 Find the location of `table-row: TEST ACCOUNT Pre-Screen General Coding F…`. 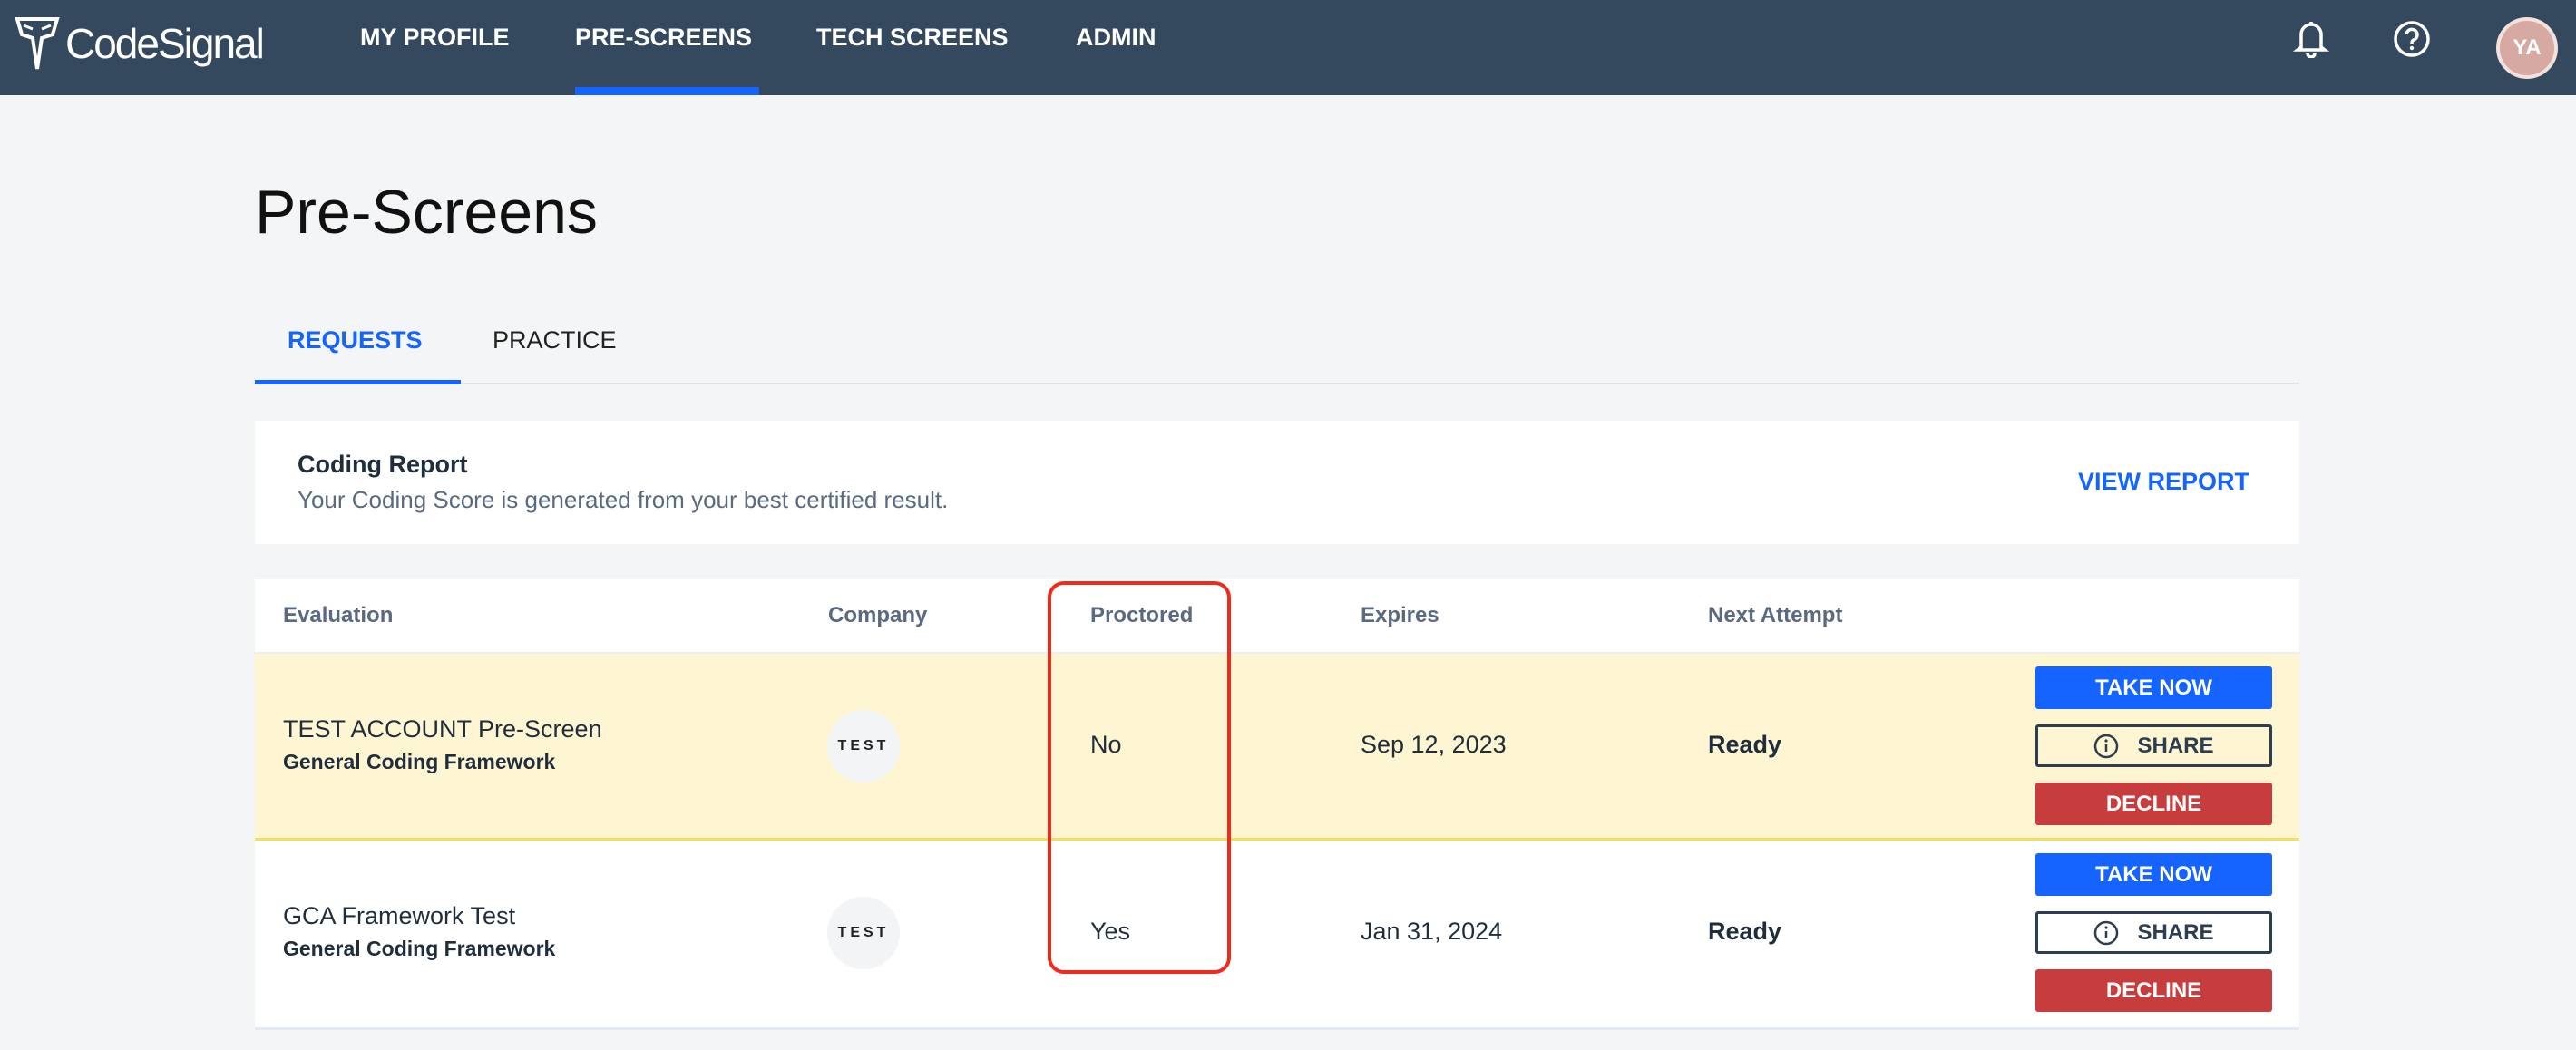

table-row: TEST ACCOUNT Pre-Screen General Coding F… is located at coordinates (1277, 746).